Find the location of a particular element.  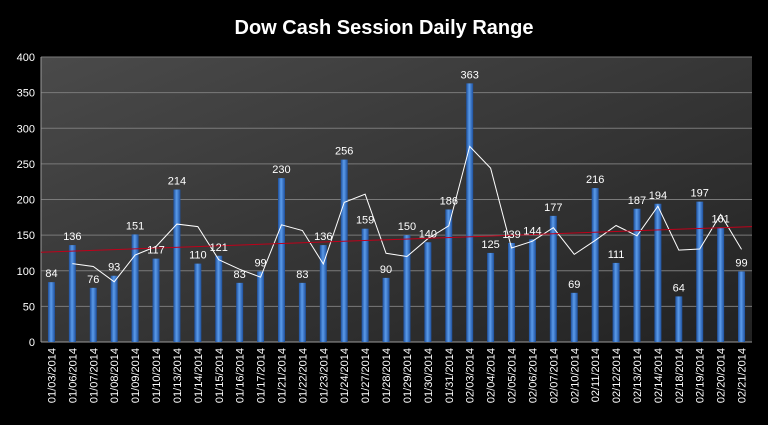

x-tick-label: 01/06/2014 is located at coordinates (73, 375).